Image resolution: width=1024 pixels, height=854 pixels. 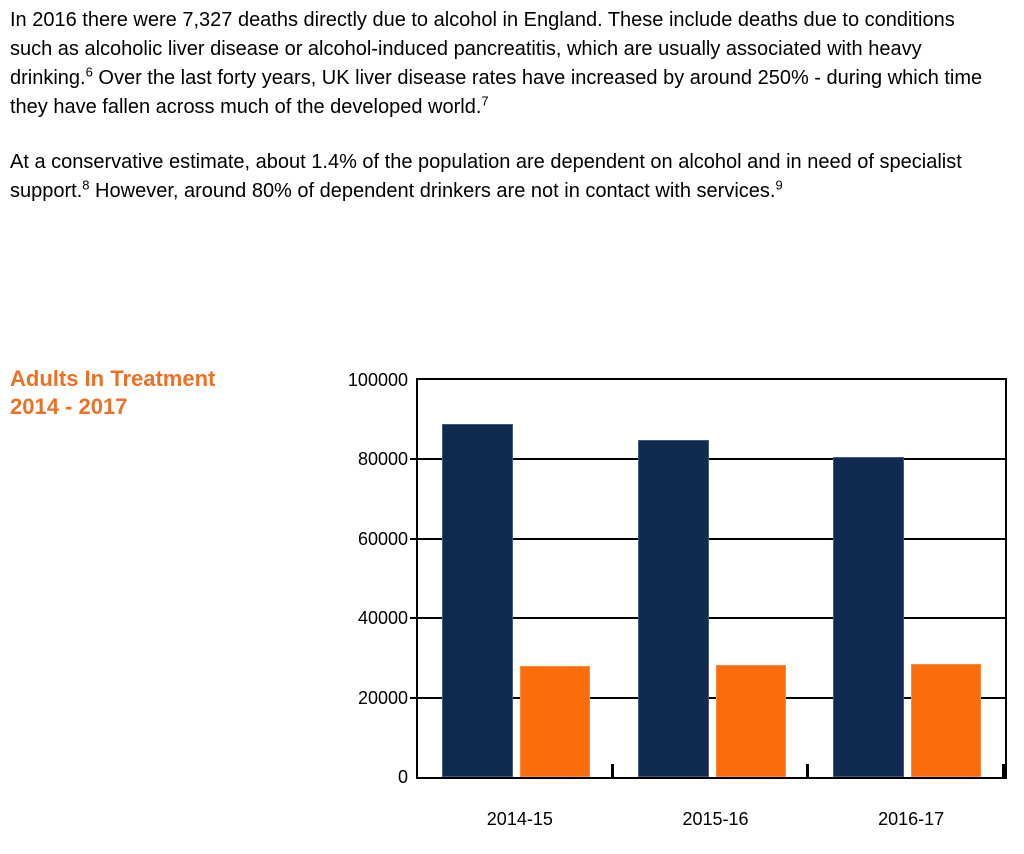 What do you see at coordinates (382, 459) in the screenshot?
I see `y-axis-label-80000: 80000` at bounding box center [382, 459].